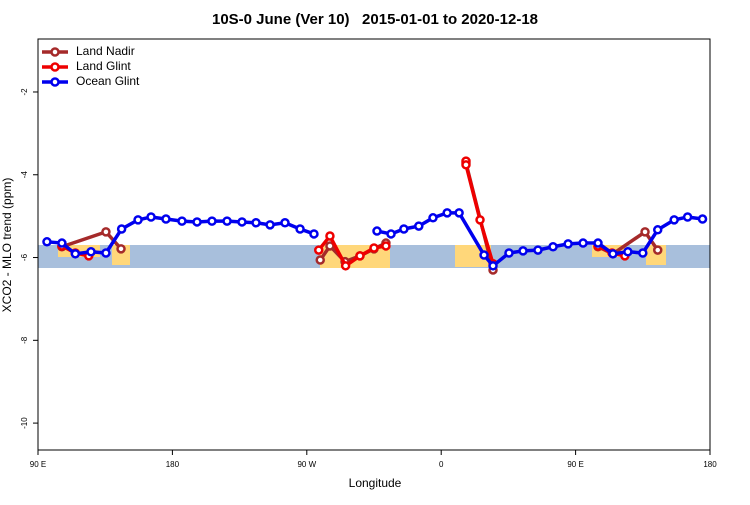 This screenshot has height=505, width=750. What do you see at coordinates (24, 257) in the screenshot?
I see `y-tick-label: -6` at bounding box center [24, 257].